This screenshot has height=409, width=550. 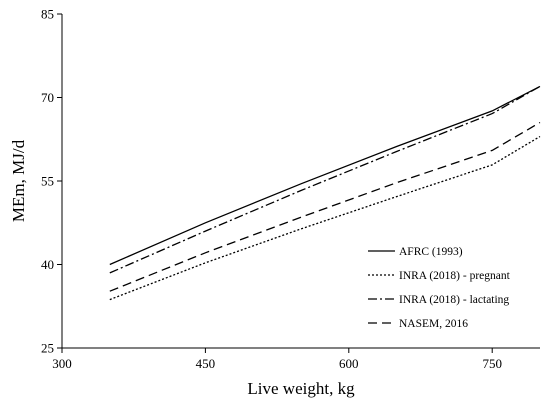 What do you see at coordinates (455, 276) in the screenshot?
I see `legend-label-2: INRA (2018) - pregnant` at bounding box center [455, 276].